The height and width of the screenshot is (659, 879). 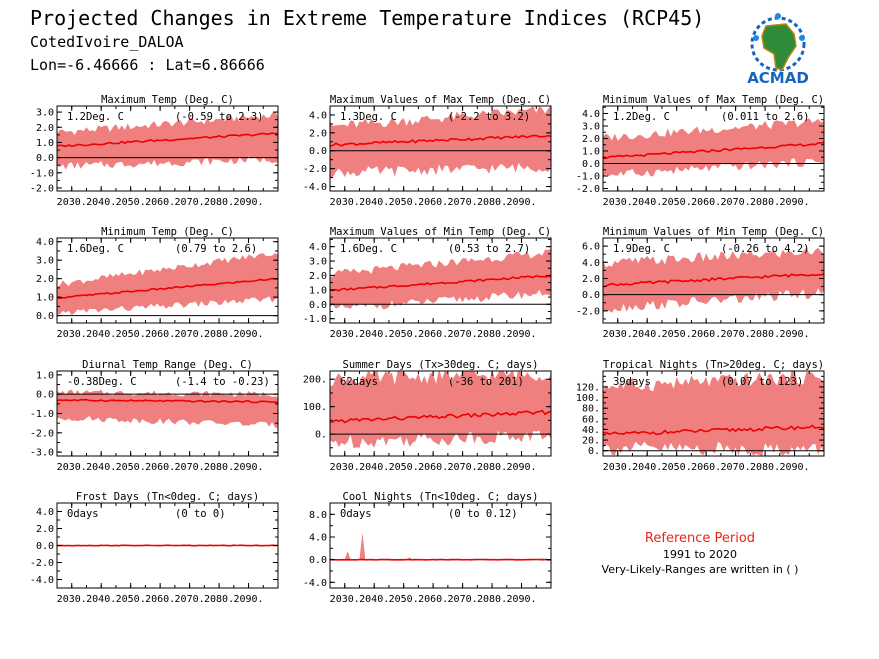 What do you see at coordinates (489, 249) in the screenshot?
I see `likely-range-label: (0.53 to 2.7)` at bounding box center [489, 249].